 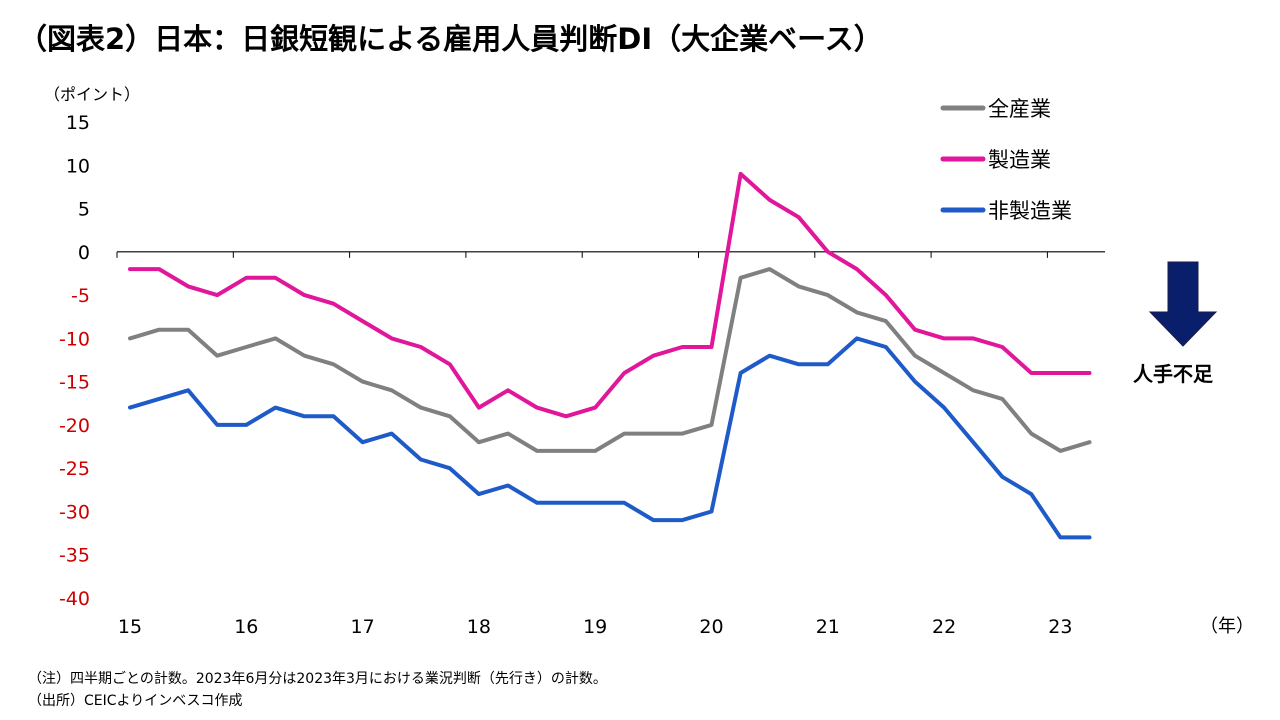 What do you see at coordinates (78, 123) in the screenshot?
I see `y-tick-label: 15` at bounding box center [78, 123].